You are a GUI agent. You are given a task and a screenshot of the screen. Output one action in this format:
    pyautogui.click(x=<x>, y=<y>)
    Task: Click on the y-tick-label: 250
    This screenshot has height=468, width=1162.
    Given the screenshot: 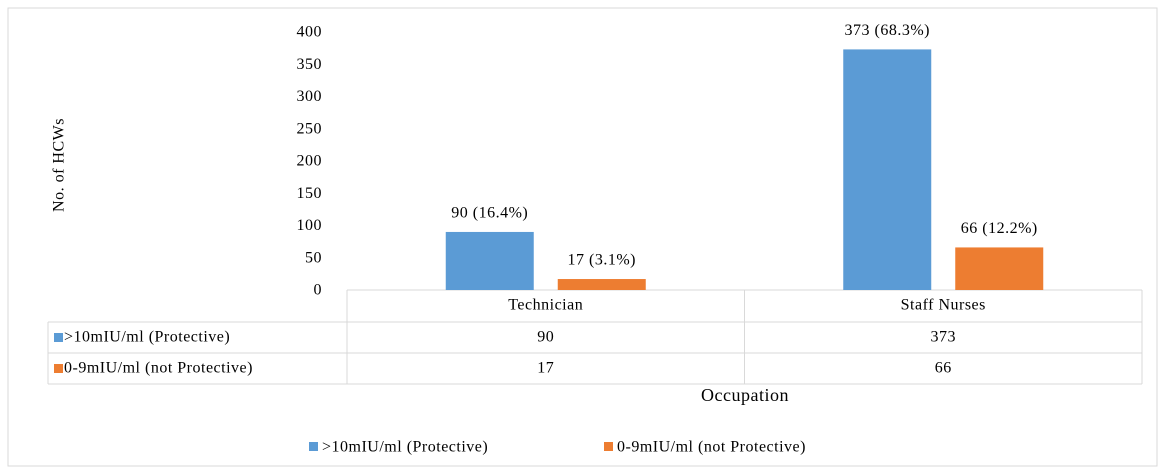 What is the action you would take?
    pyautogui.click(x=310, y=128)
    